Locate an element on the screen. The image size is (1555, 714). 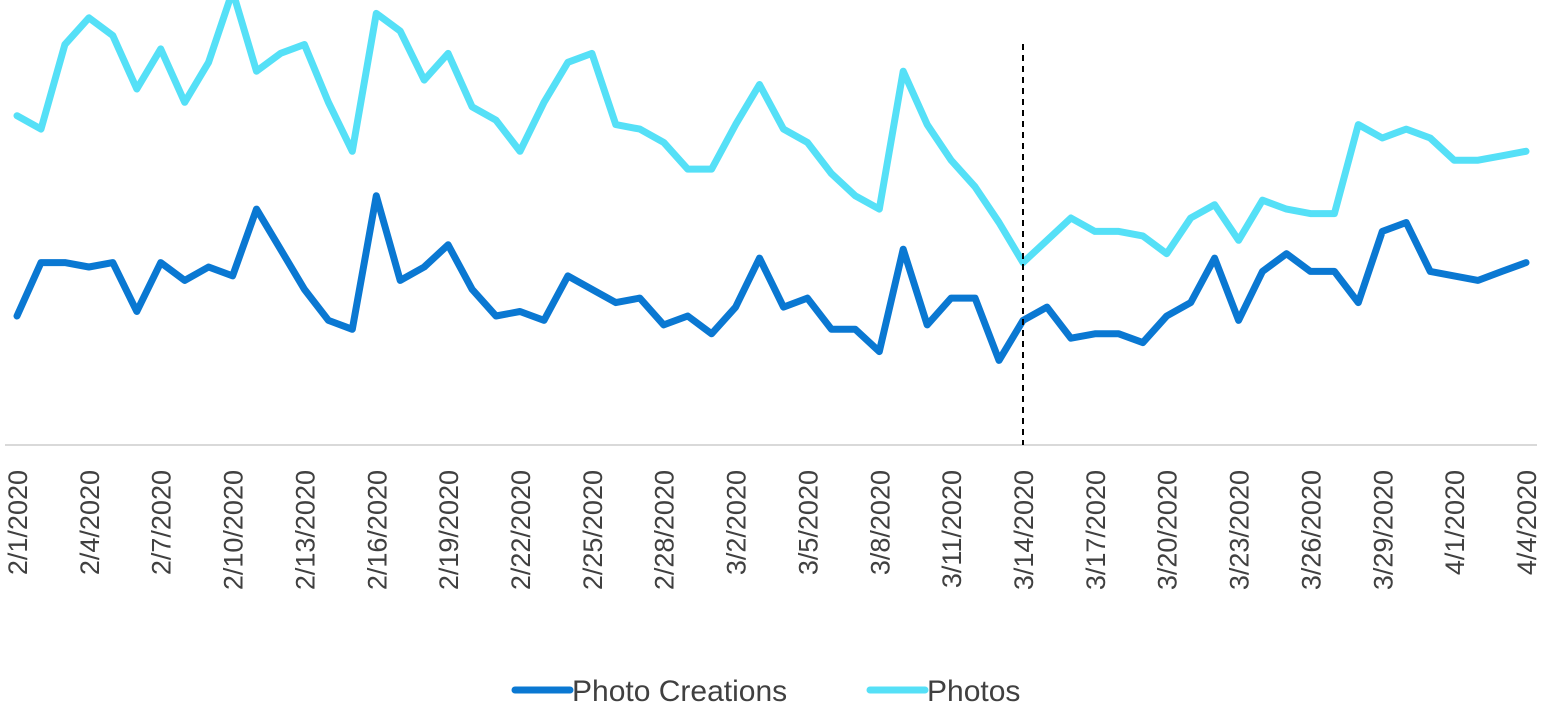
x-tick-label: 3/5/2020 is located at coordinates (808, 522).